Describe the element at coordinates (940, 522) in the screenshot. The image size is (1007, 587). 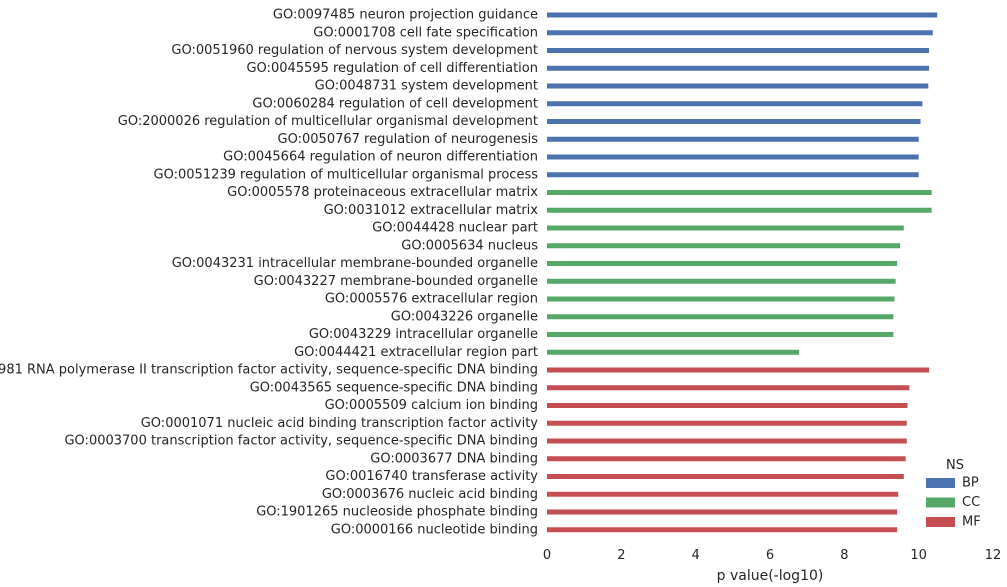
I see `legend-swatch-mf` at that location.